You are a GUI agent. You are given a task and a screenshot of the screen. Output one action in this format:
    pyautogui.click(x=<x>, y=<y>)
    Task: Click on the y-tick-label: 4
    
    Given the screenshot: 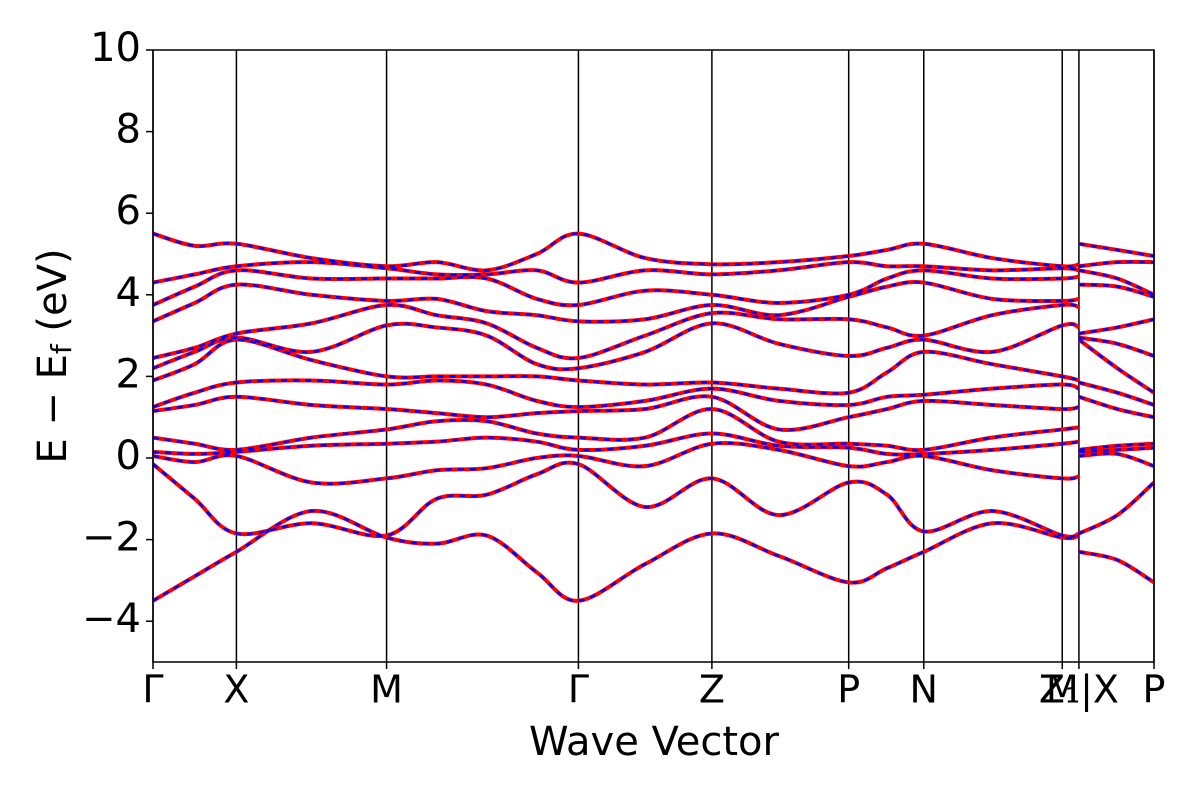 What is the action you would take?
    pyautogui.click(x=128, y=293)
    